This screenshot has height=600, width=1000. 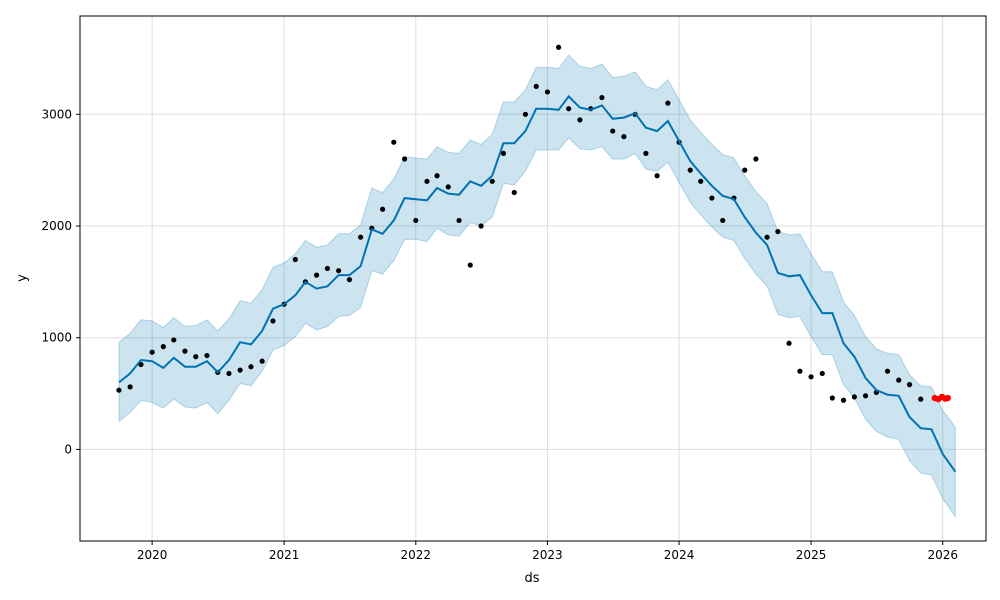 I want to click on x-axis-label: ds, so click(x=531, y=578).